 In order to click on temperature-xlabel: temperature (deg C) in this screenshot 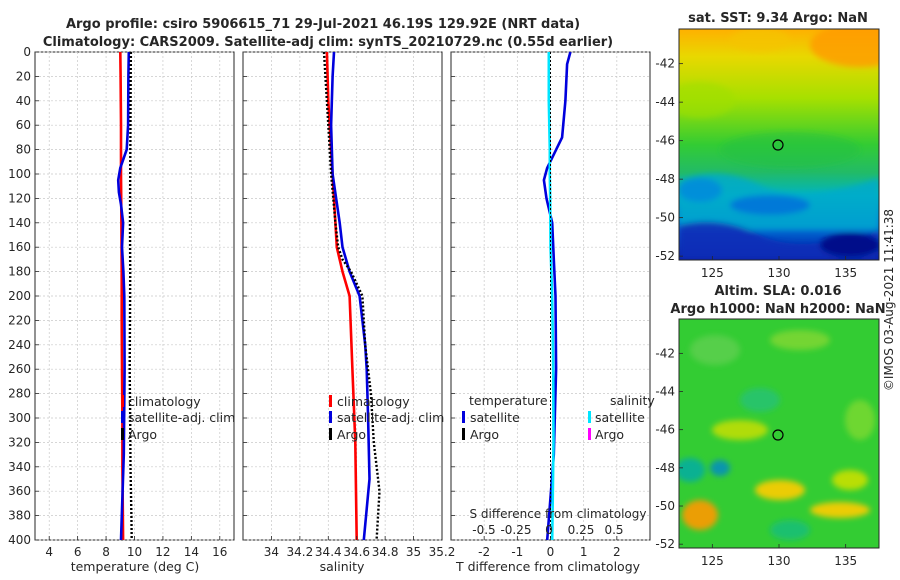, I will do `click(135, 566)`.